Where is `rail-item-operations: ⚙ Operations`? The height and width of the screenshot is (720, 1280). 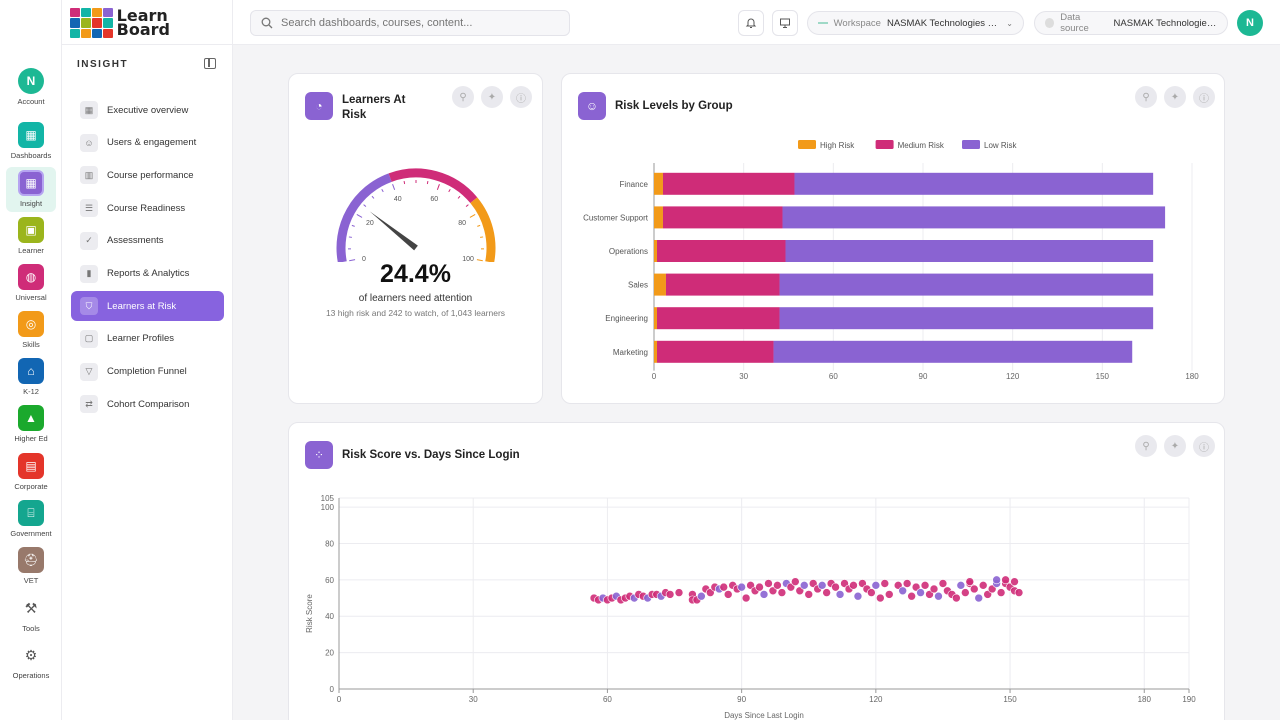
rail-item-operations: ⚙ Operations is located at coordinates (31, 661).